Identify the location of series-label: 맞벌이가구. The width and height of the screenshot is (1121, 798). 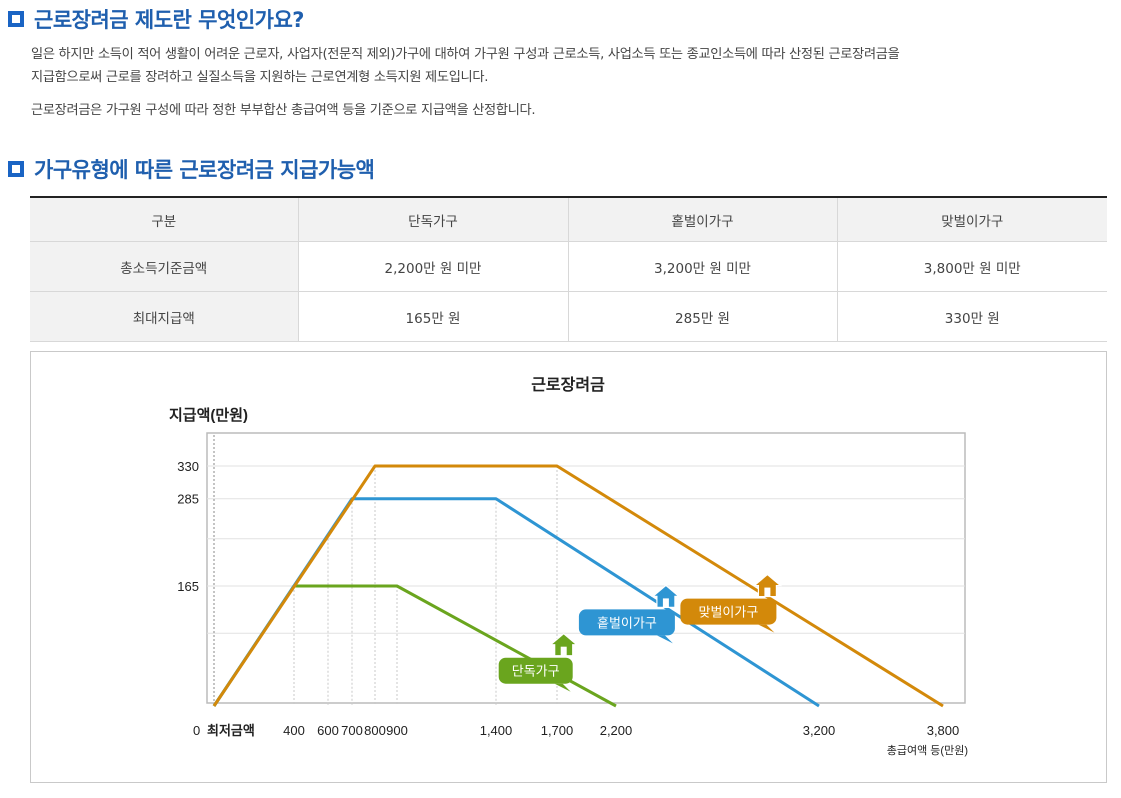
(728, 612).